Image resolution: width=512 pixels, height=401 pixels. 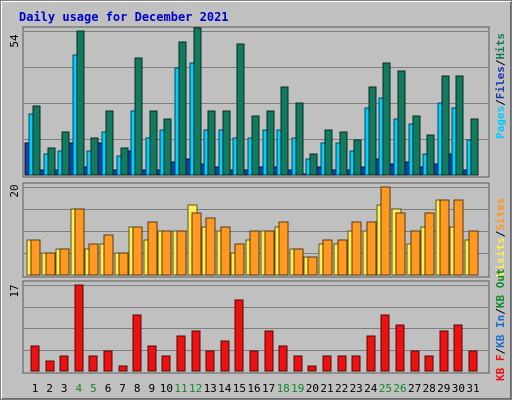 What do you see at coordinates (239, 388) in the screenshot?
I see `x-tick-label: 15` at bounding box center [239, 388].